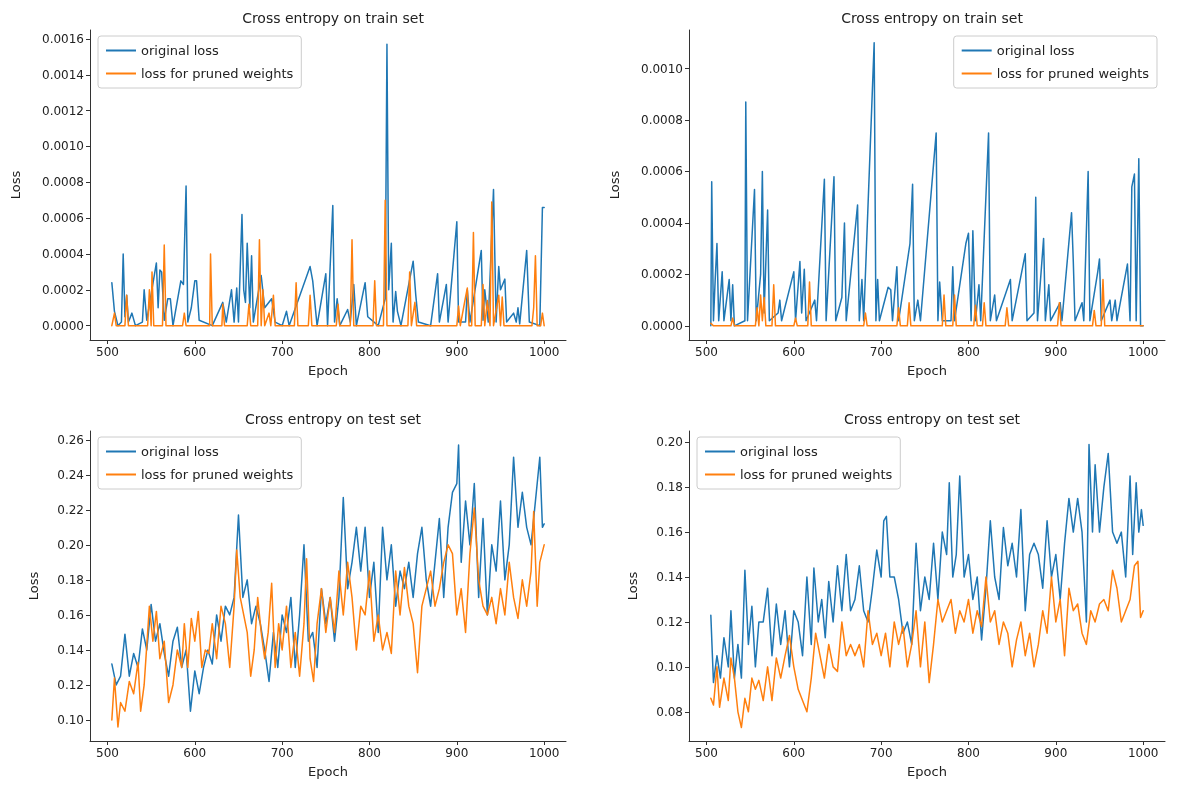  I want to click on y-tick-label: 0.0012, so click(63, 110).